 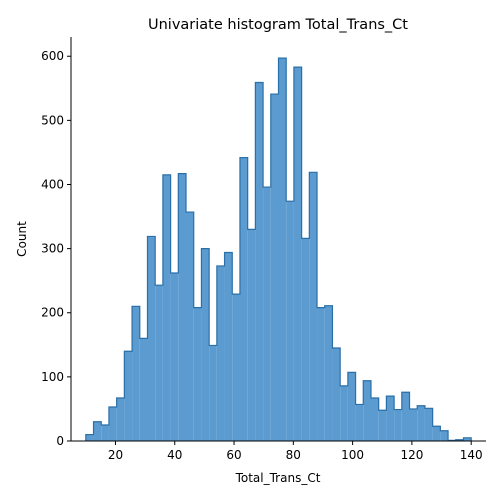 I want to click on x-tick-label: 120, so click(x=411, y=455).